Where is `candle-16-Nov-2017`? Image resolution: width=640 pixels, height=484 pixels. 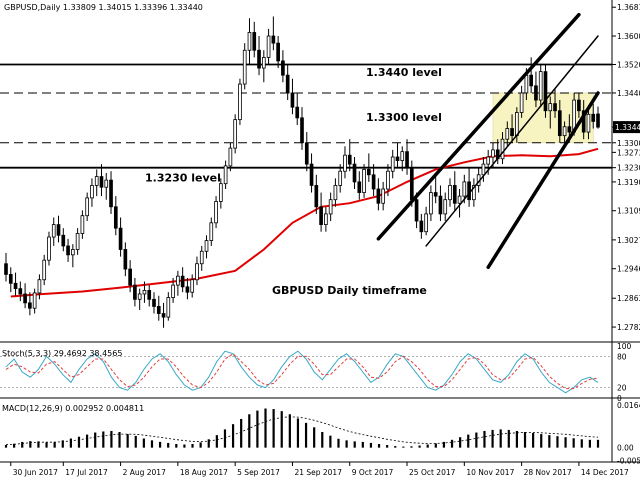 candle-16-Nov-2017 is located at coordinates (483, 169).